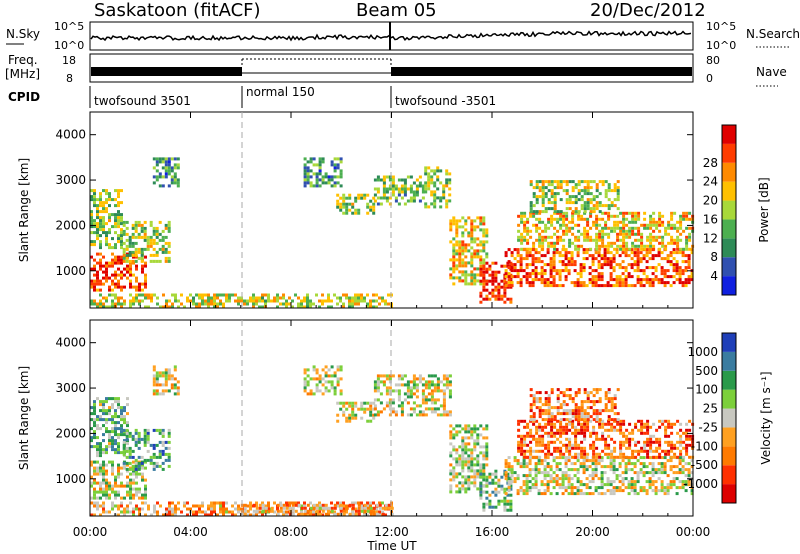 This screenshot has height=554, width=800. What do you see at coordinates (710, 163) in the screenshot?
I see `power-colorbar-tick: 28` at bounding box center [710, 163].